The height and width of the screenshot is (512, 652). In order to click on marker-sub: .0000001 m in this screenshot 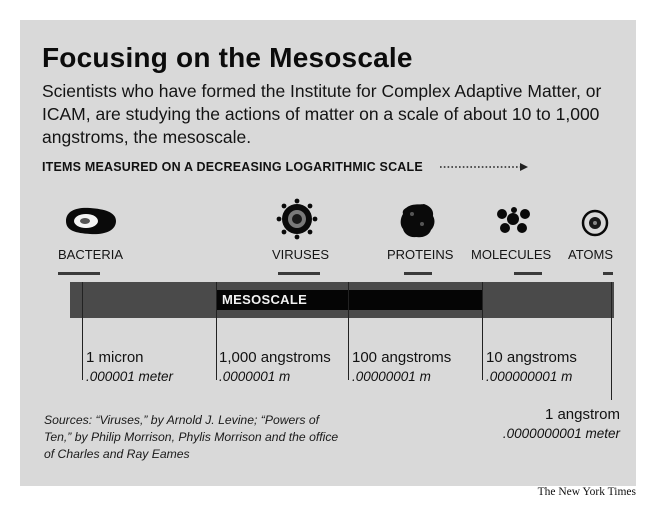, I will do `click(255, 376)`.